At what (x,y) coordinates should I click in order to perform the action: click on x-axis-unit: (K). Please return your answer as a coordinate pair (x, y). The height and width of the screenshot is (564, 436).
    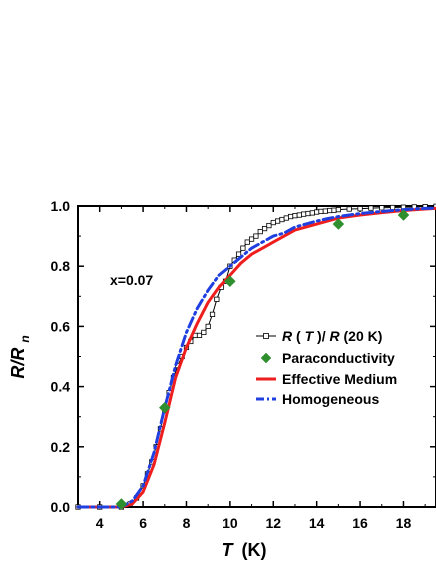
    Looking at the image, I should click on (254, 550).